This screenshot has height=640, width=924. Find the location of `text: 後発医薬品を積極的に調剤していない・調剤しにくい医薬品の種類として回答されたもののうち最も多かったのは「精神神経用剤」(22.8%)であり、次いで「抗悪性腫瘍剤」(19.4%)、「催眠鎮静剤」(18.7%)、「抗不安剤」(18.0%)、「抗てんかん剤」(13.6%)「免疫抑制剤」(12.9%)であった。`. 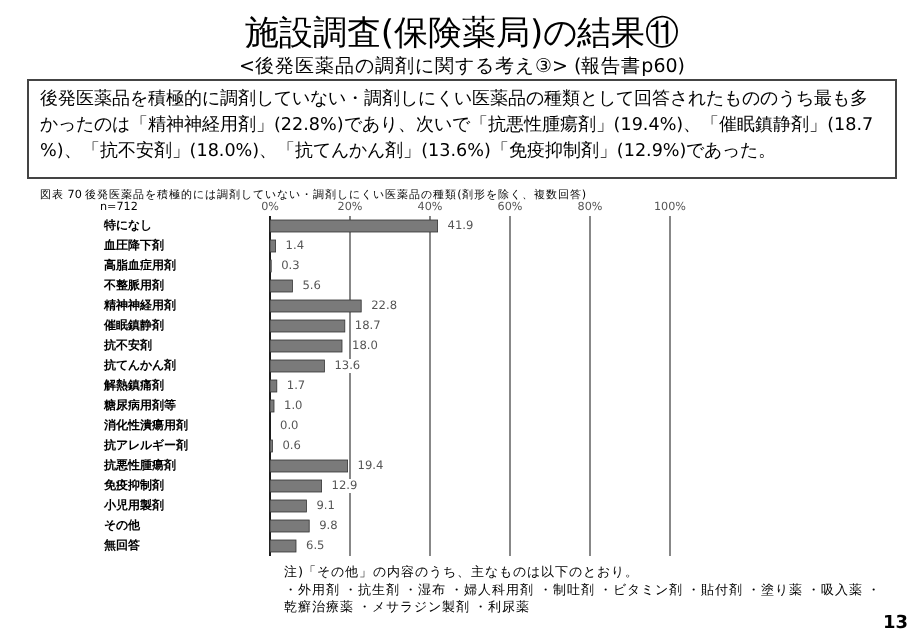

text: 後発医薬品を積極的に調剤していない・調剤しにくい医薬品の種類として回答されたもののうち最も多かったのは「精神神経用剤」(22.8%)であり、次いで「抗悪性腫瘍剤」(19.4%)、「催眠鎮静剤」(18.7%)、「抗不安剤」(18.0%)、「抗てんかん剤」(13.6%)「免疫抑制剤」(12.9%)であった。 is located at coordinates (457, 125).